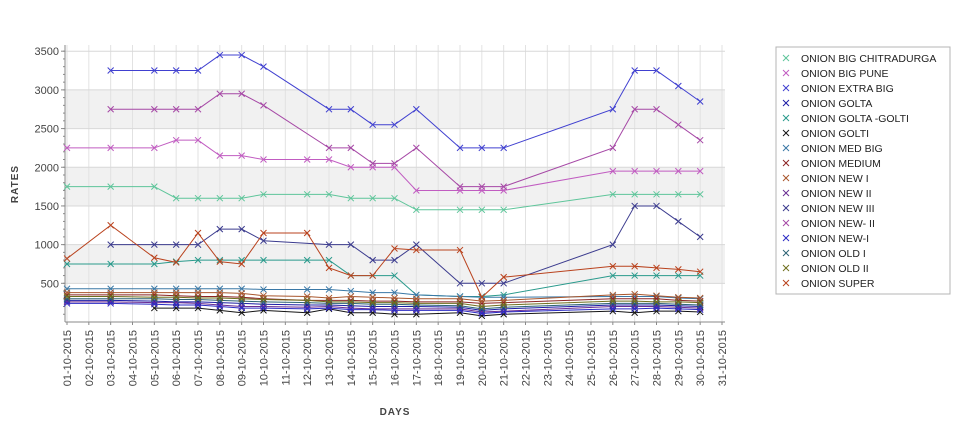 The height and width of the screenshot is (429, 975). What do you see at coordinates (352, 358) in the screenshot?
I see `x-tick-label: 14-10-2015` at bounding box center [352, 358].